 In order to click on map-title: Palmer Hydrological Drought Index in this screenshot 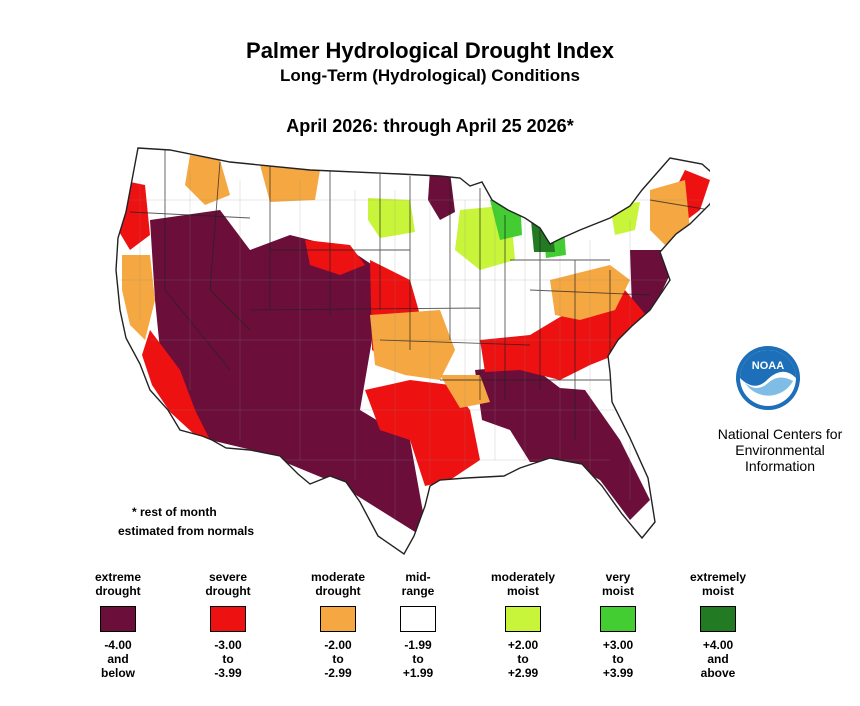, I will do `click(430, 50)`.